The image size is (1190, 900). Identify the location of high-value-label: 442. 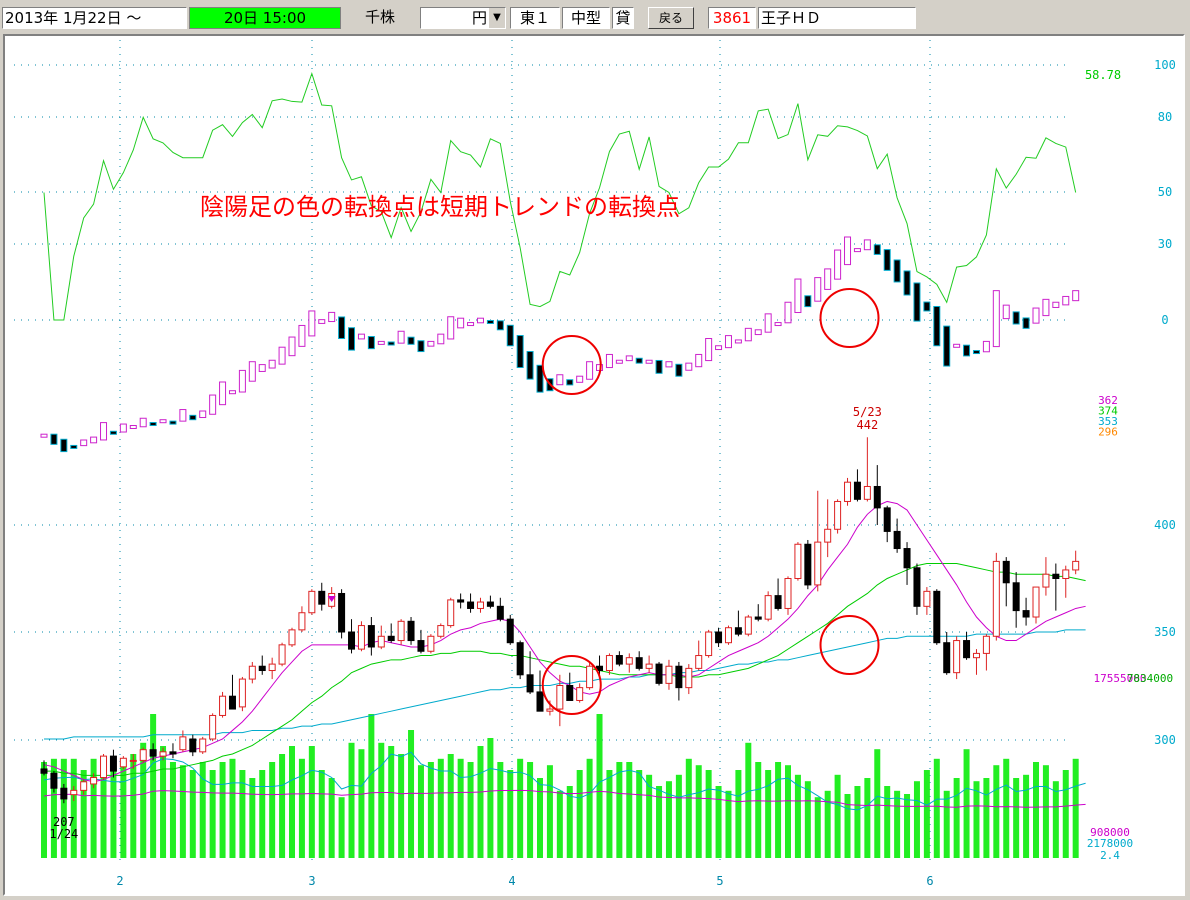
(868, 425).